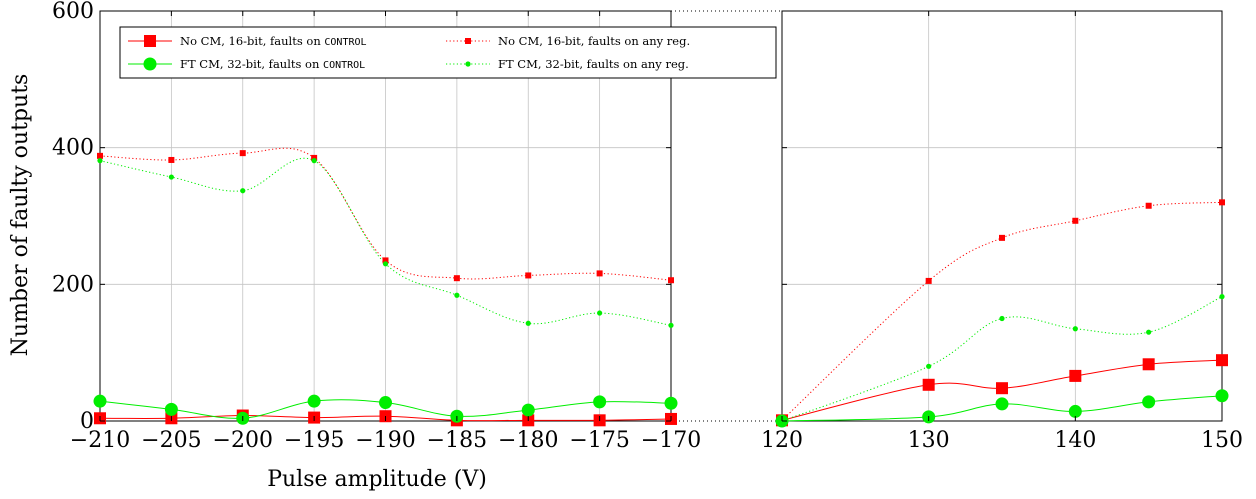  Describe the element at coordinates (457, 440) in the screenshot. I see `x-tick-label: −185` at that location.